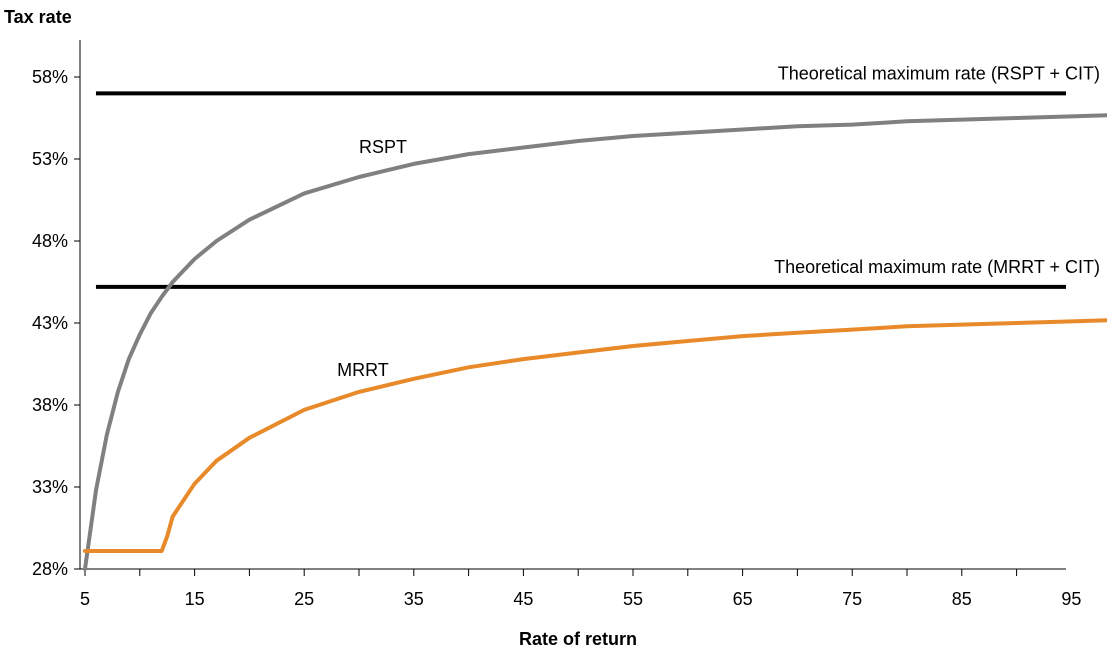 The width and height of the screenshot is (1107, 656). What do you see at coordinates (50, 77) in the screenshot?
I see `y-tick-label: 58%` at bounding box center [50, 77].